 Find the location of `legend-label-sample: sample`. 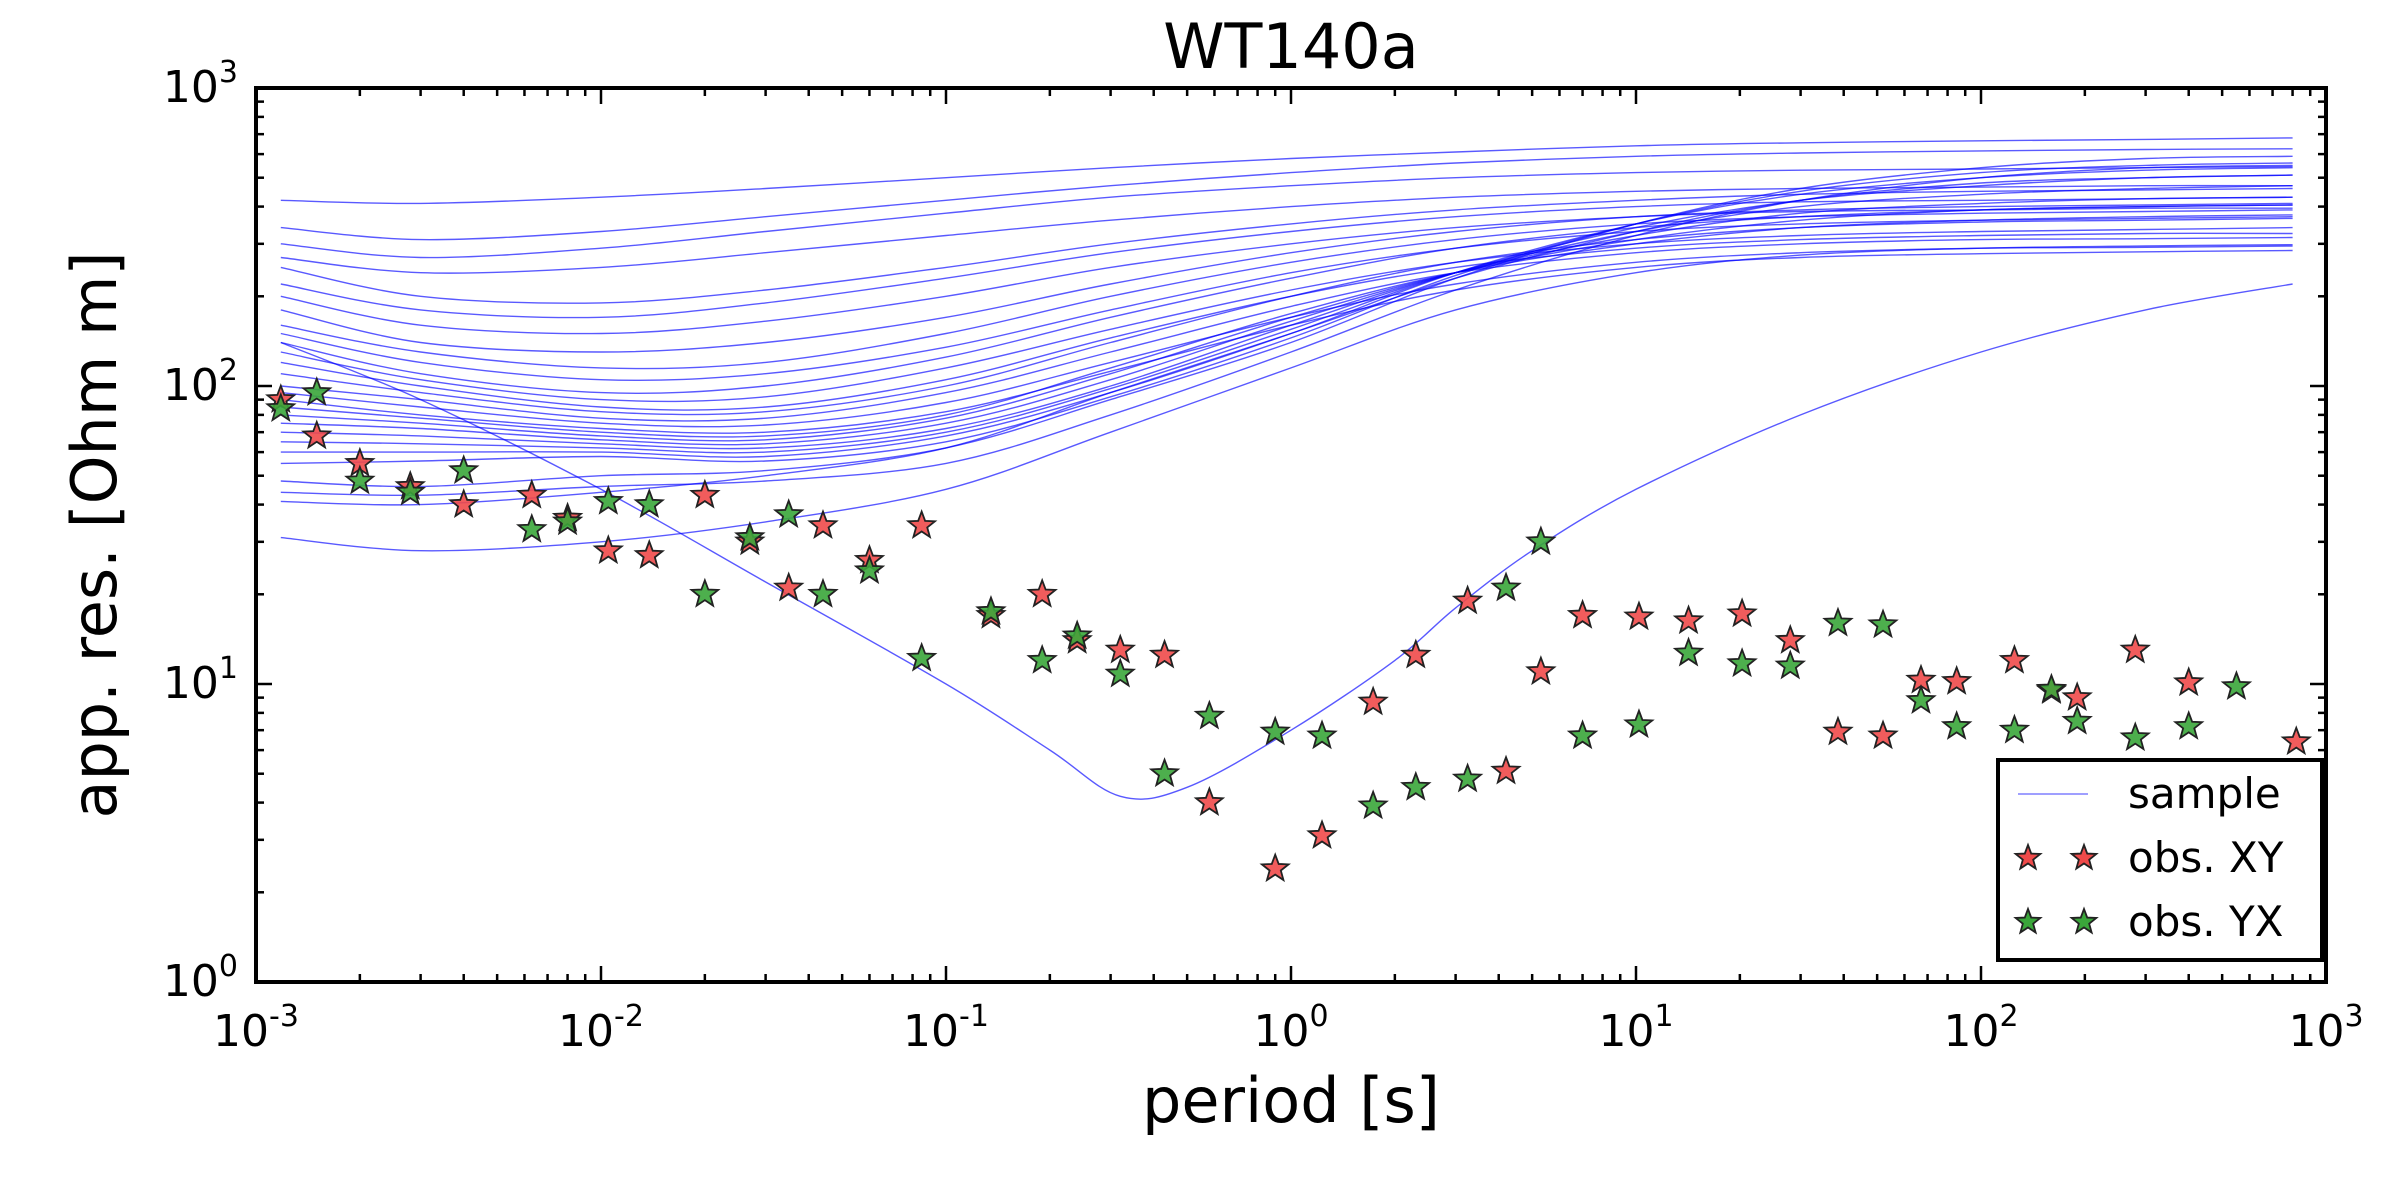

legend-label-sample: sample is located at coordinates (2204, 793).